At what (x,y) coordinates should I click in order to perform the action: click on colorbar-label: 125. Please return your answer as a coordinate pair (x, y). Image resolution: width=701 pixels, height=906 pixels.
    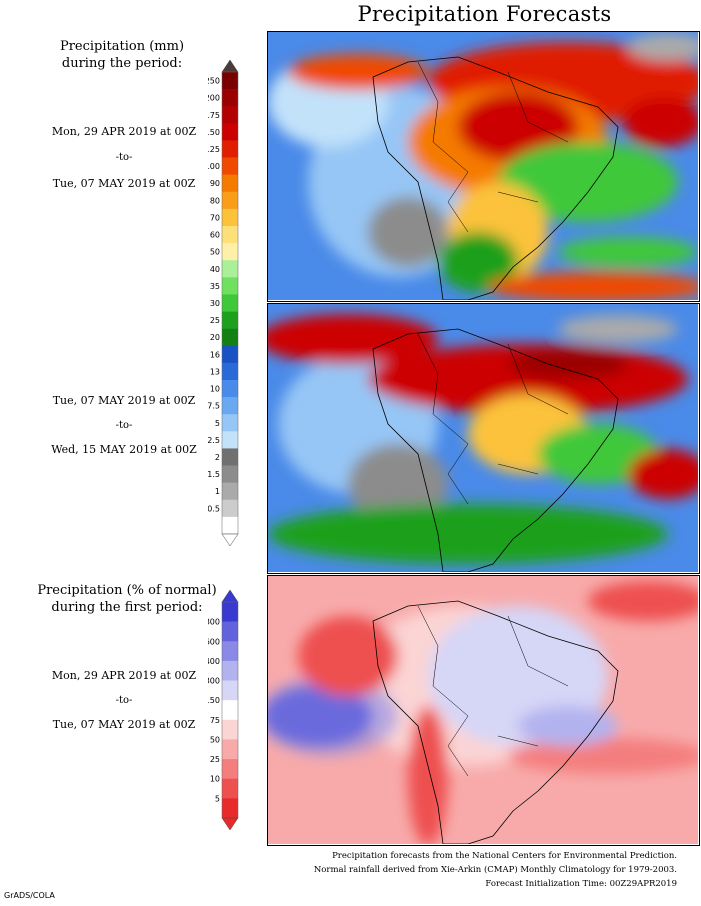
    Looking at the image, I should click on (214, 149).